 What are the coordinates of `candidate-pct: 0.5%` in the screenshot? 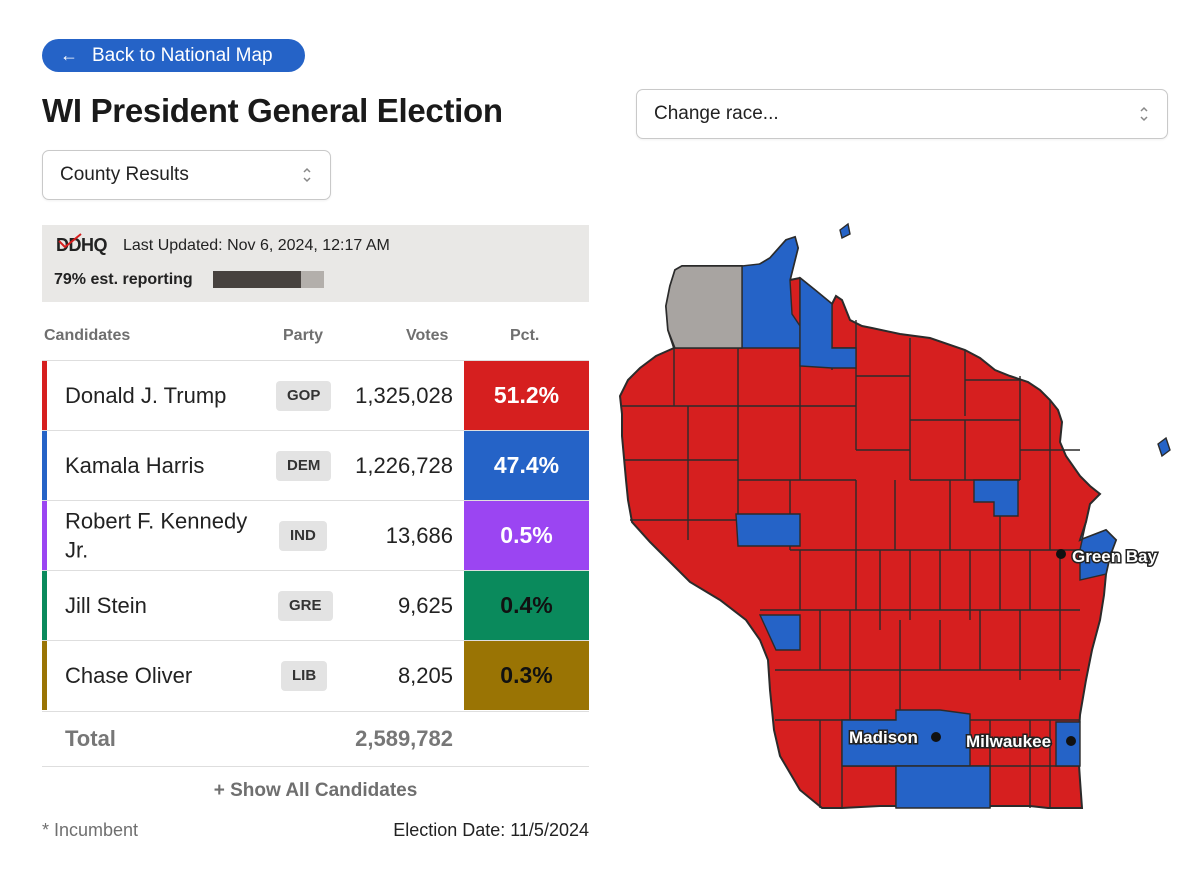 It's located at (526, 535).